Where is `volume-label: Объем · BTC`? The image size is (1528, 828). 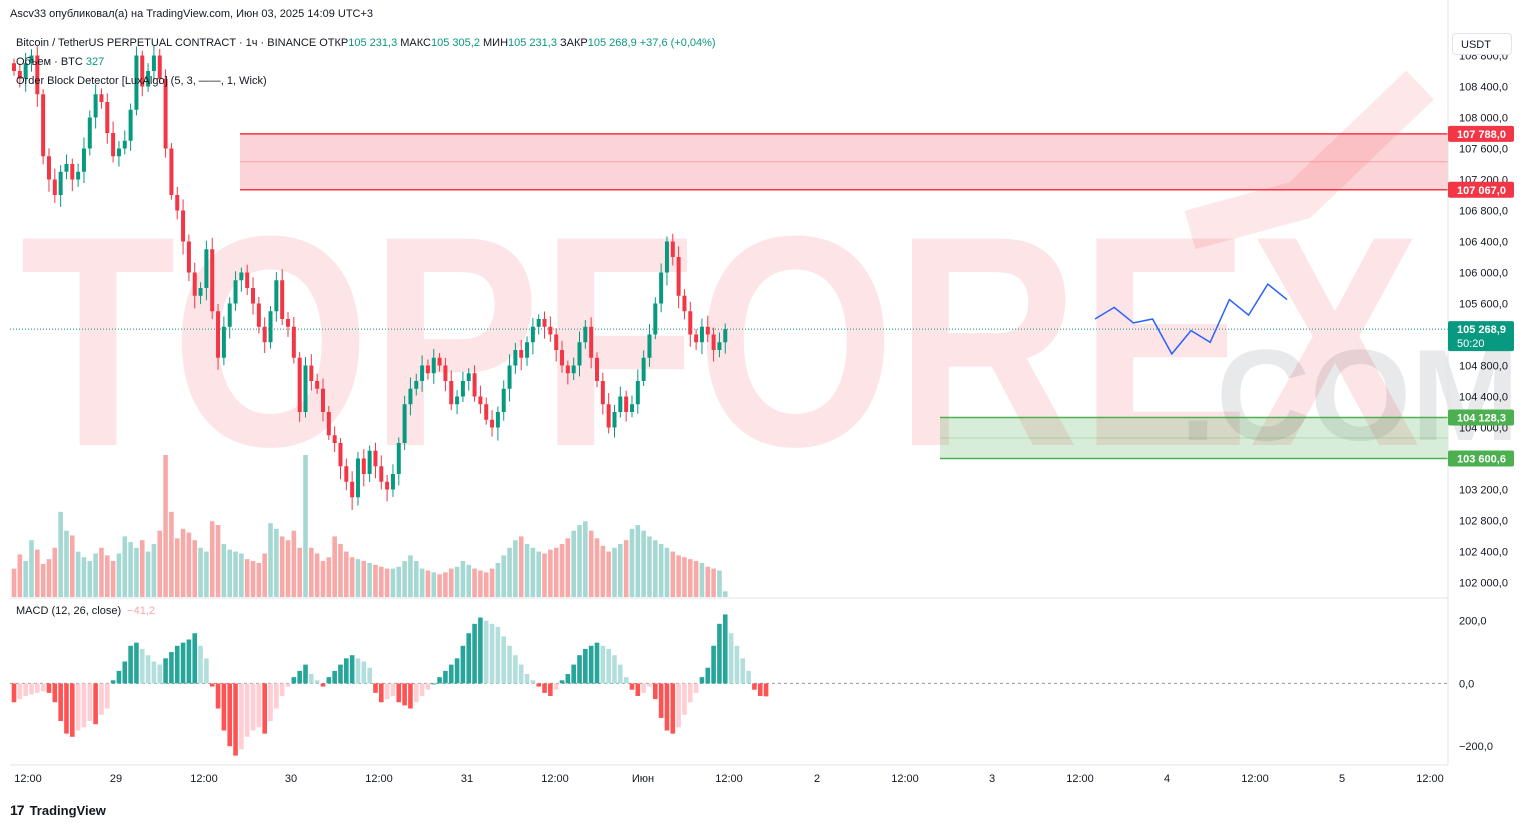
volume-label: Объем · BTC is located at coordinates (49, 62).